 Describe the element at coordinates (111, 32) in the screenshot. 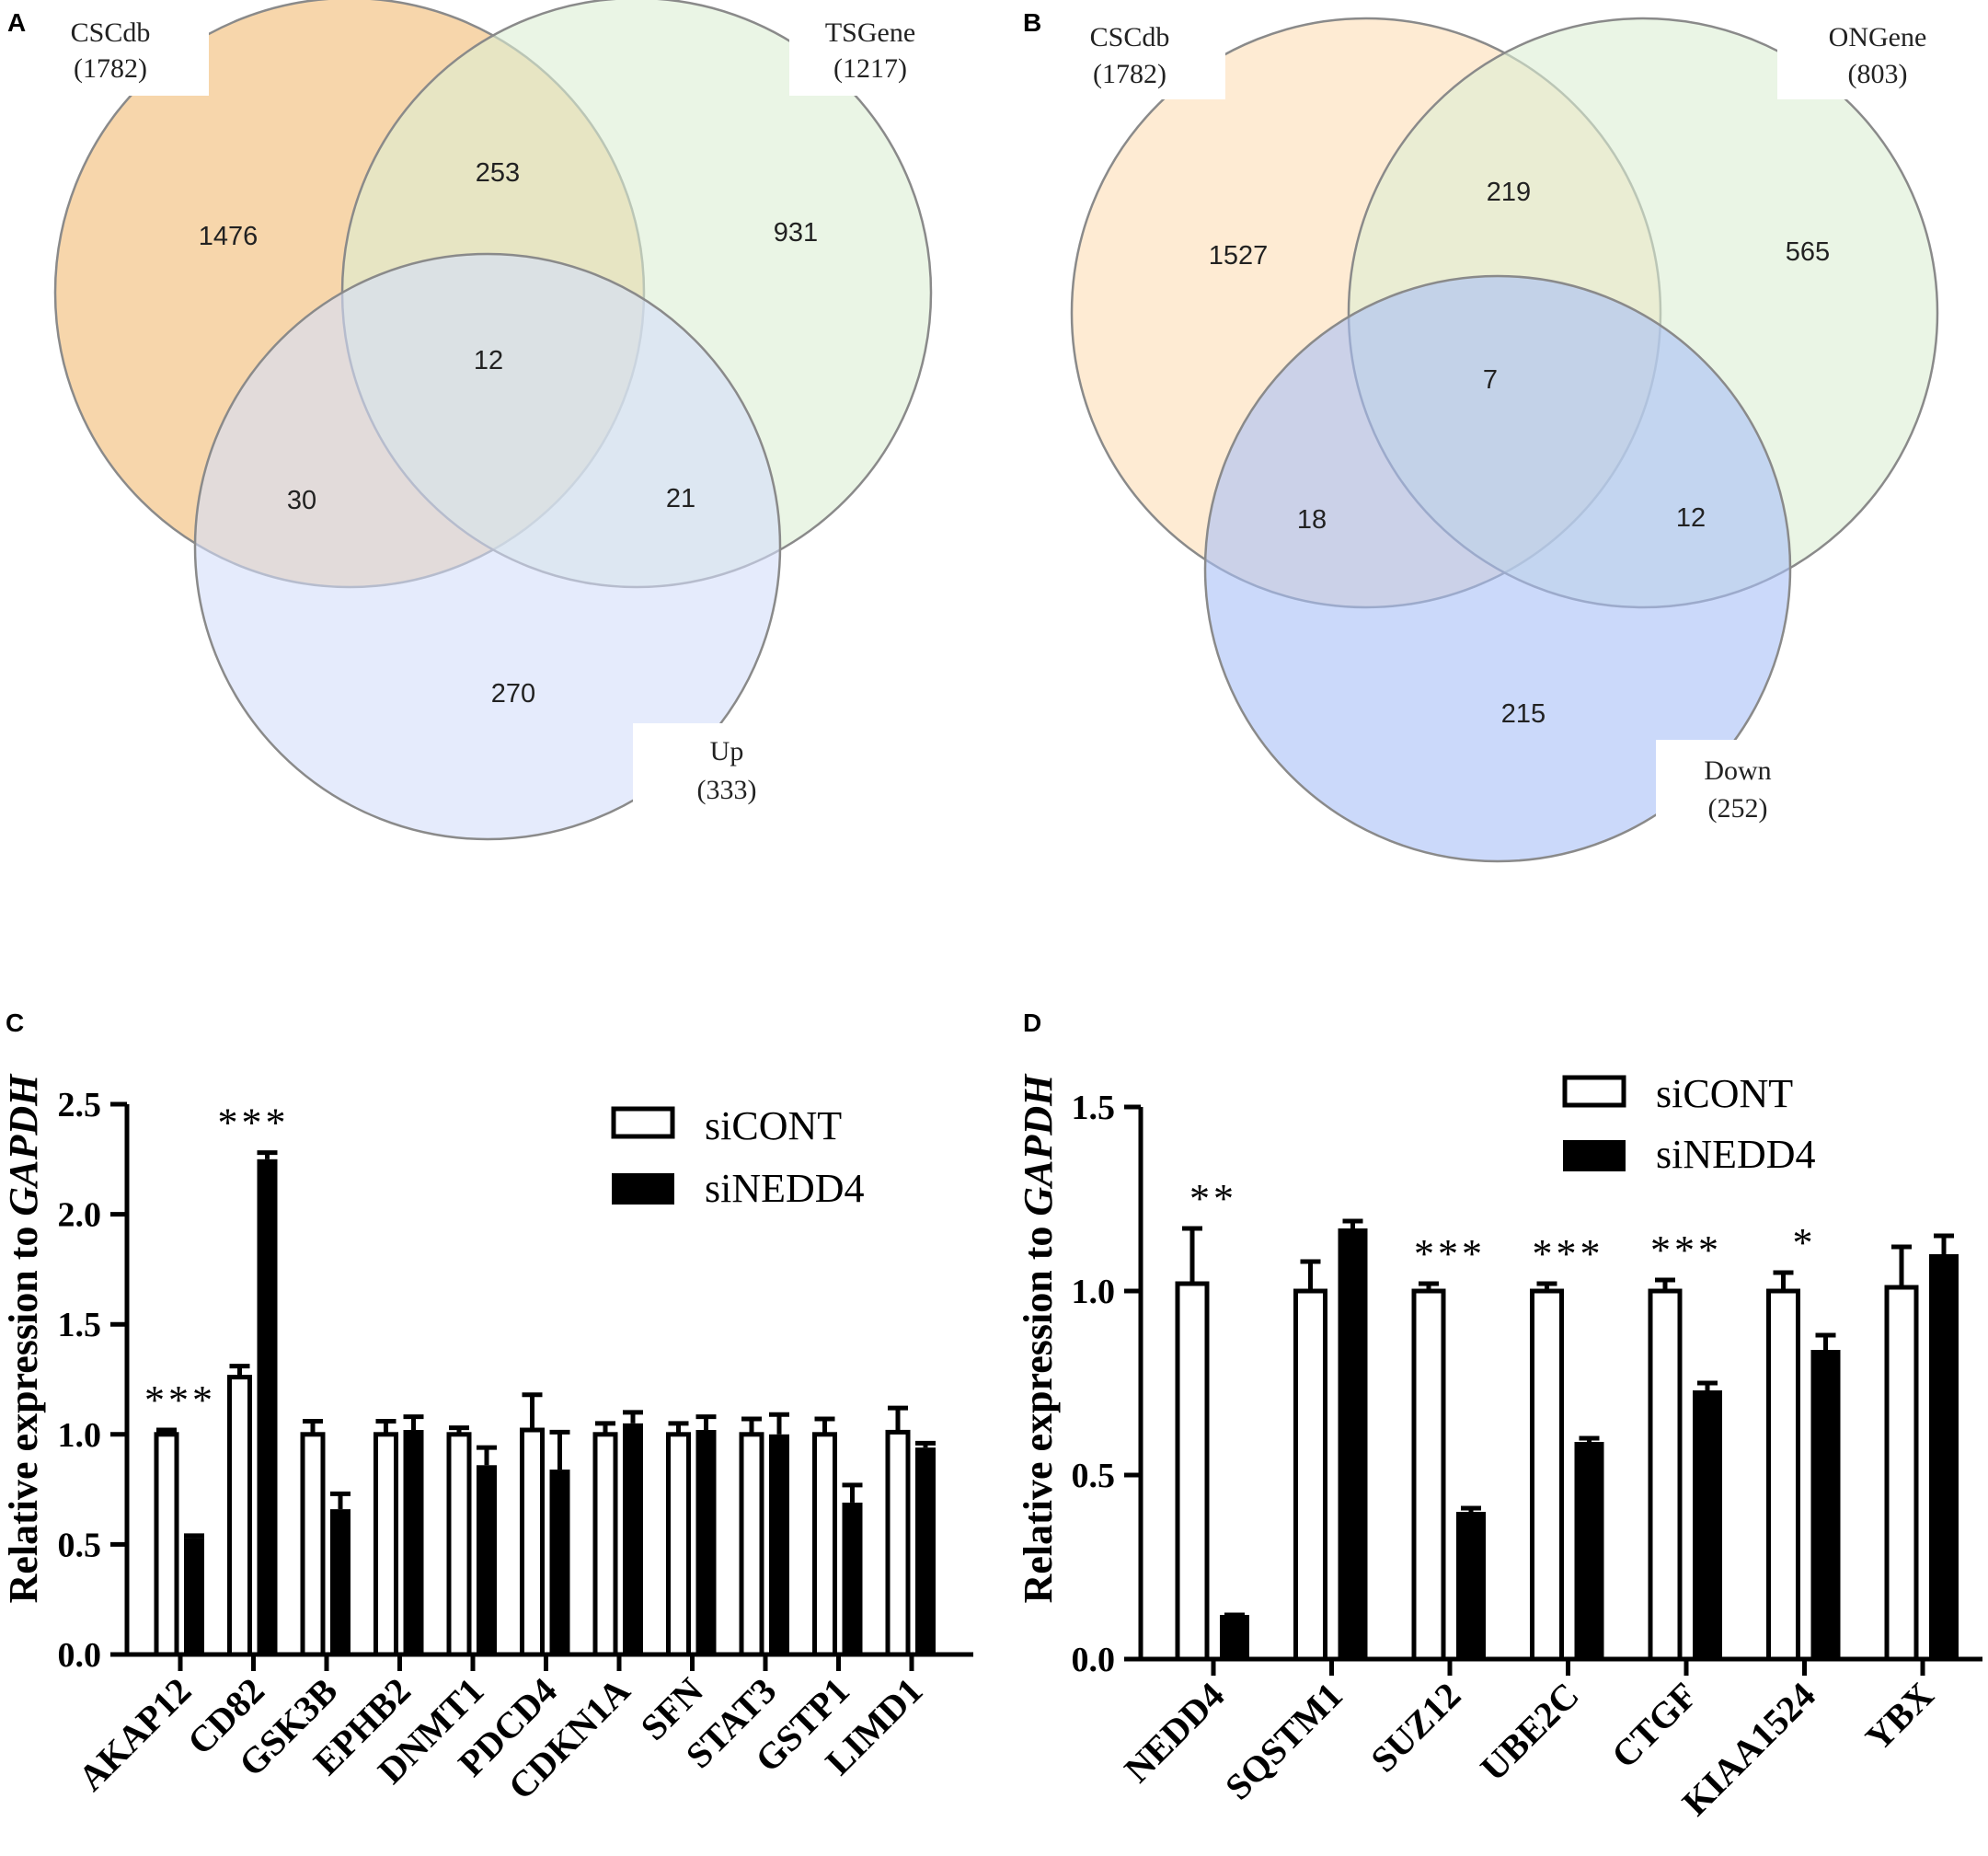

I see `venn-a-set-name-cscdb: CSCdb` at that location.